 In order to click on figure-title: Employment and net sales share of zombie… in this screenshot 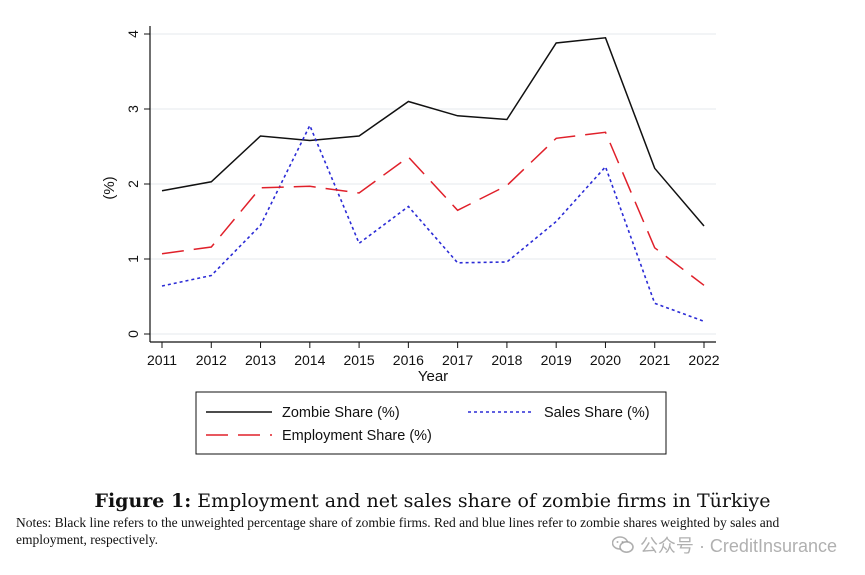, I will do `click(481, 501)`.